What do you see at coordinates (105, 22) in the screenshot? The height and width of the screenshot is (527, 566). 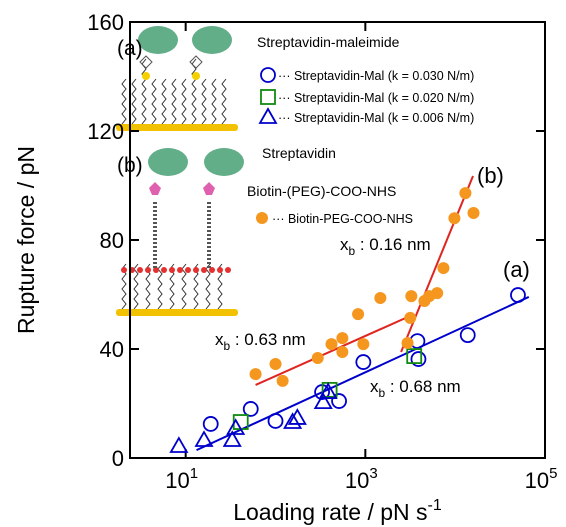 I see `y-tick-label: 160` at bounding box center [105, 22].